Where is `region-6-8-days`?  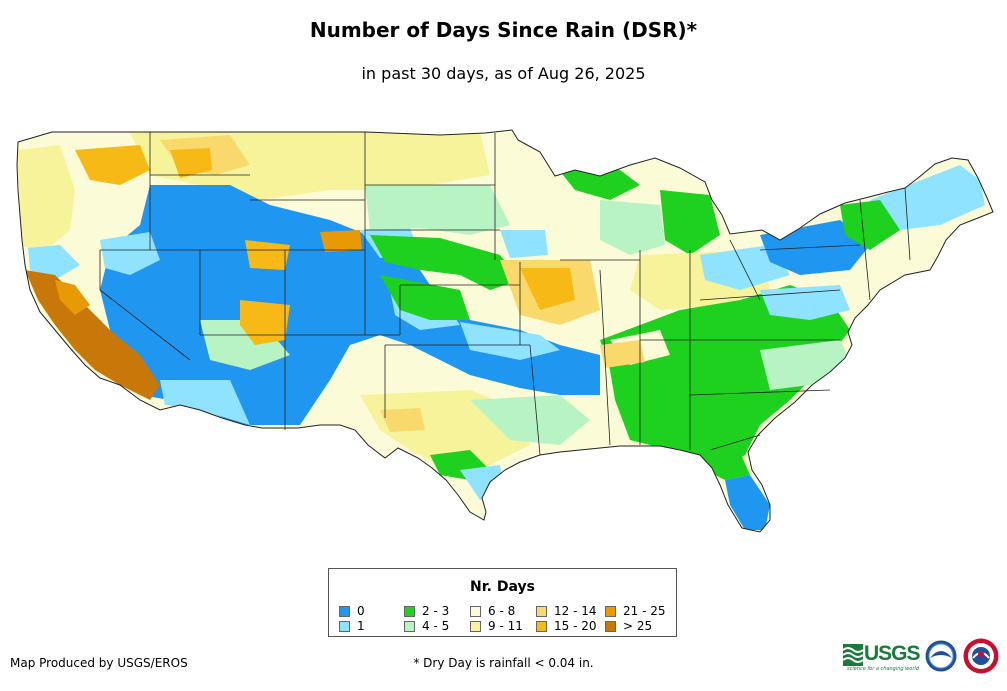 region-6-8-days is located at coordinates (907, 256).